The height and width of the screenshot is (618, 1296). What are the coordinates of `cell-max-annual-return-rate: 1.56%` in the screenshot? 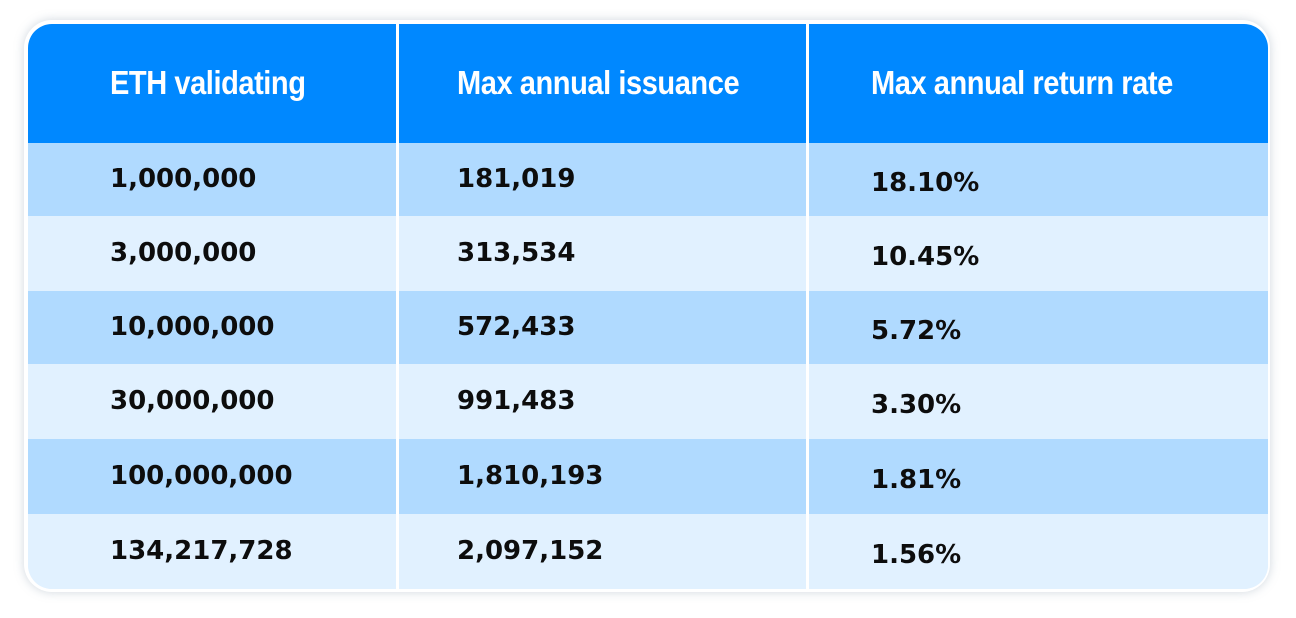 It's located at (916, 554).